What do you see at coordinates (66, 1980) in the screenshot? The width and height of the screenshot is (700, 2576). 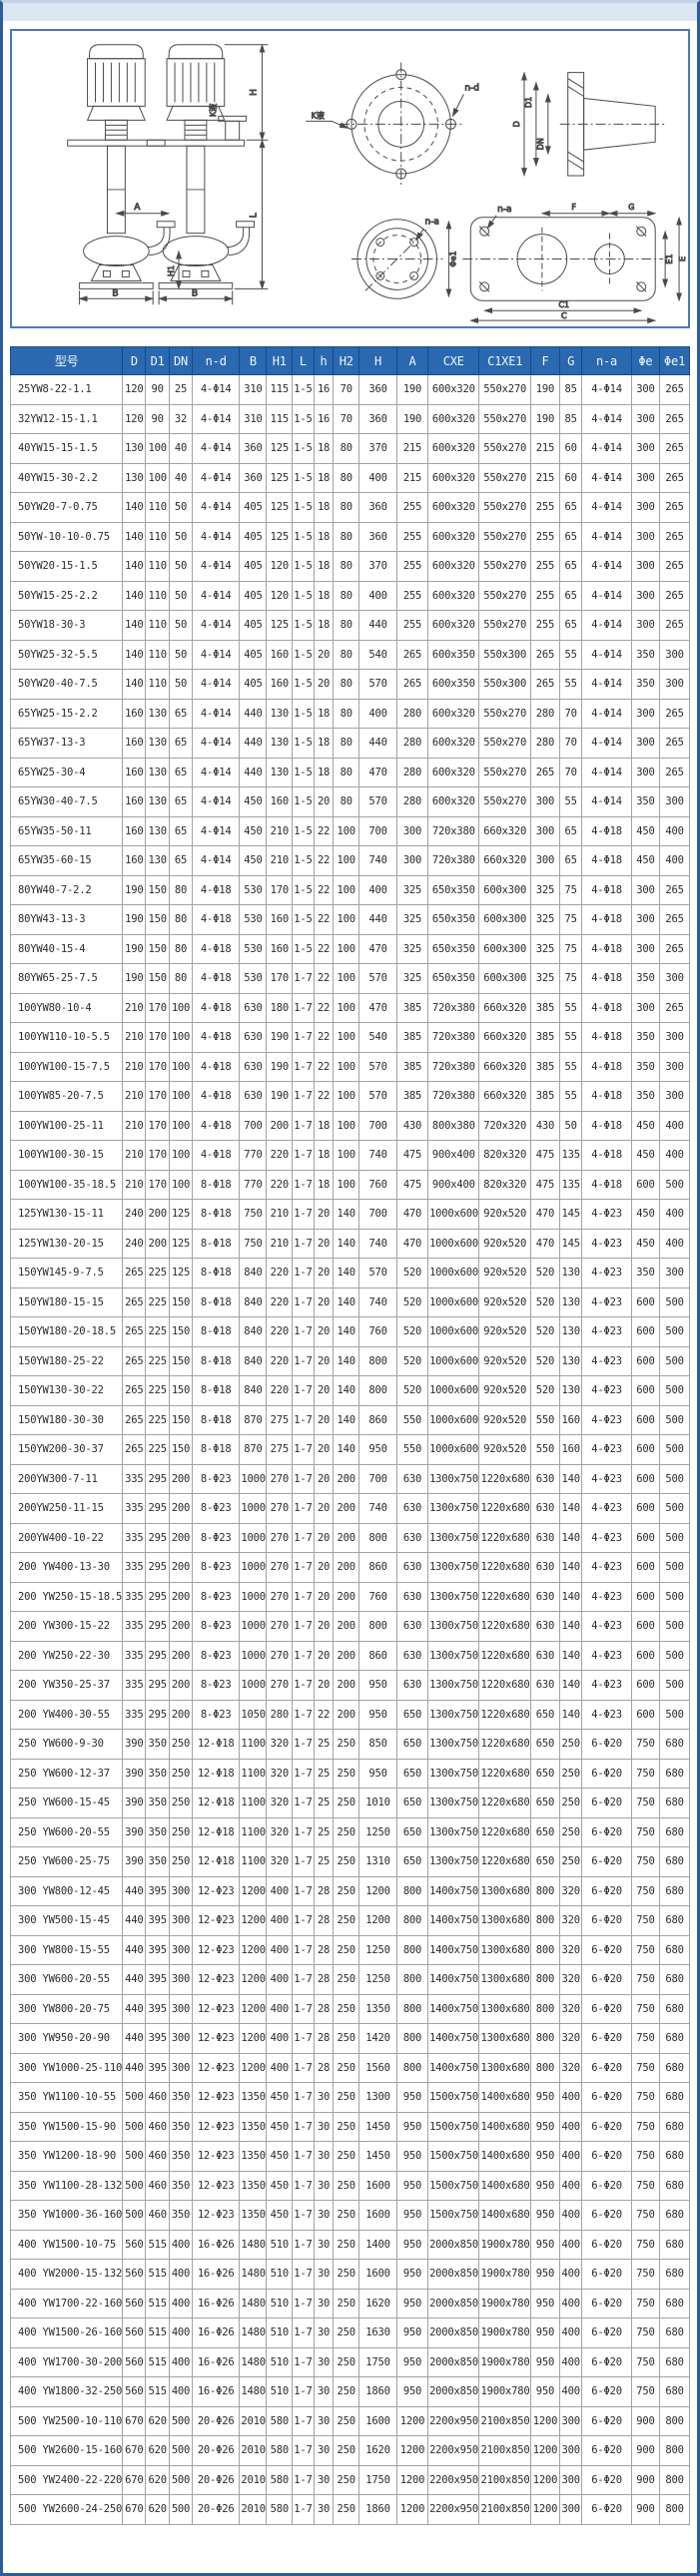 I see `model-cell: 300 YW600-20-55` at bounding box center [66, 1980].